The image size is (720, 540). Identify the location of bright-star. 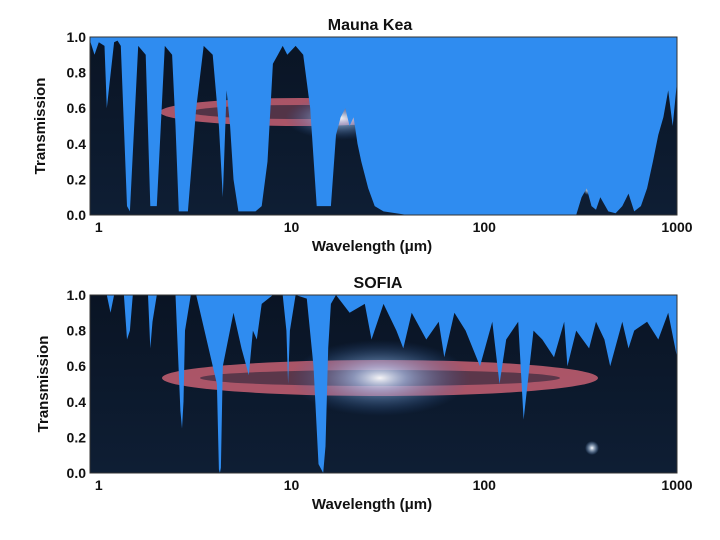
(592, 448).